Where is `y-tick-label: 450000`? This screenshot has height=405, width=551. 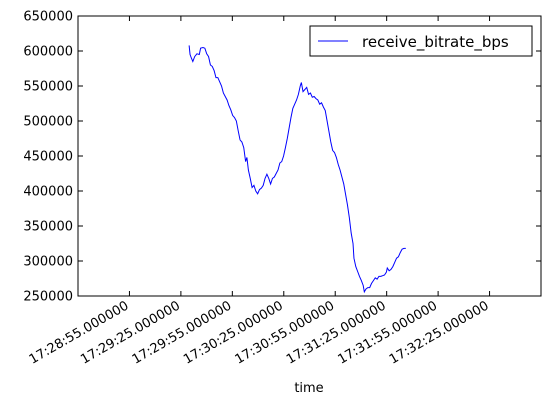 y-tick-label: 450000 is located at coordinates (48, 157).